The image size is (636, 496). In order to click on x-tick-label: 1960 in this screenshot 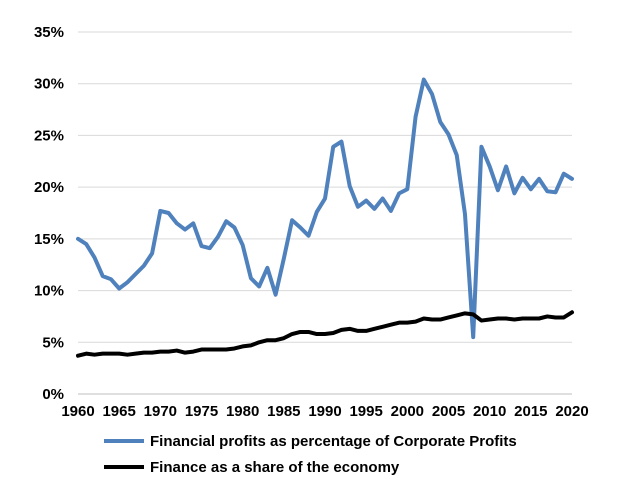, I will do `click(77, 411)`.